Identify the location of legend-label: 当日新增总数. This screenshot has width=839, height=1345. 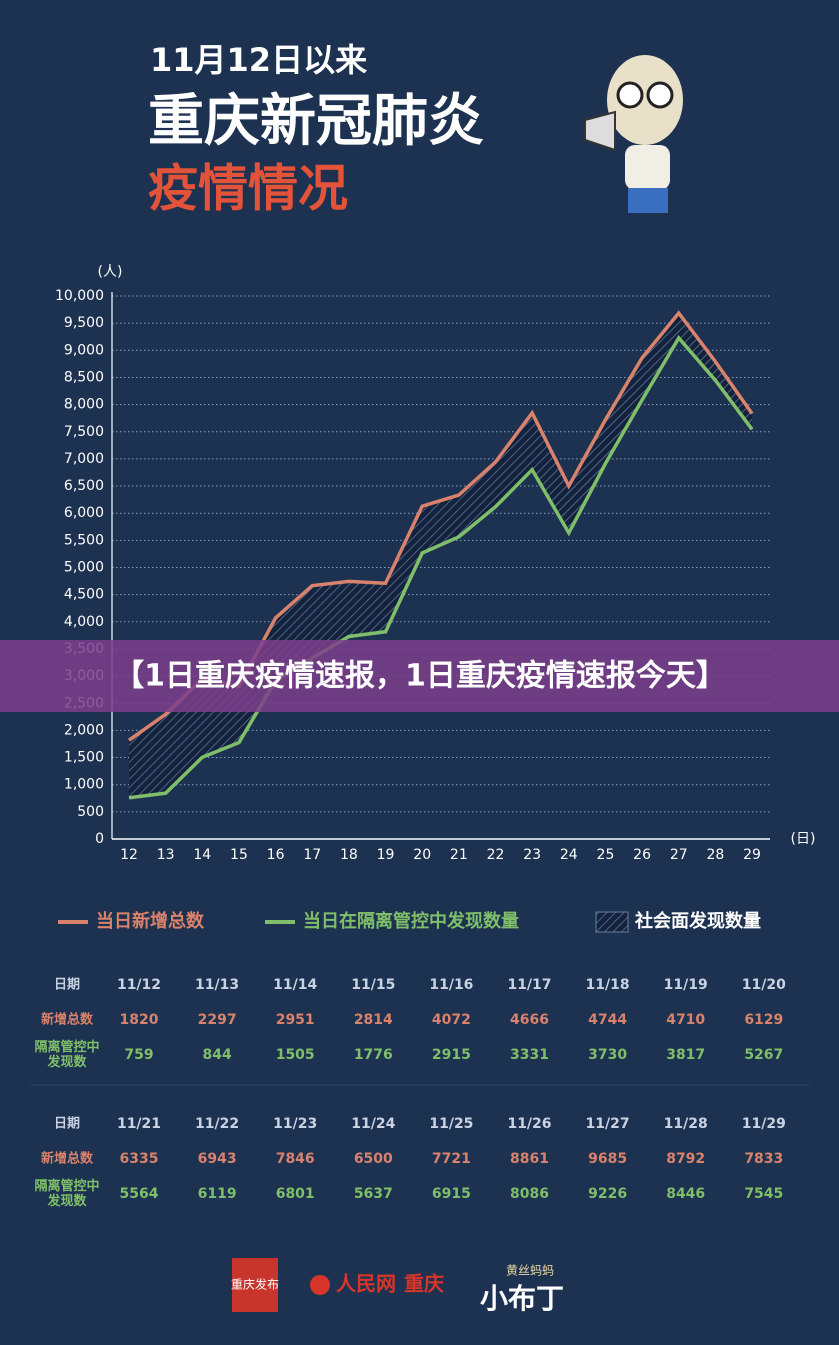
(150, 921).